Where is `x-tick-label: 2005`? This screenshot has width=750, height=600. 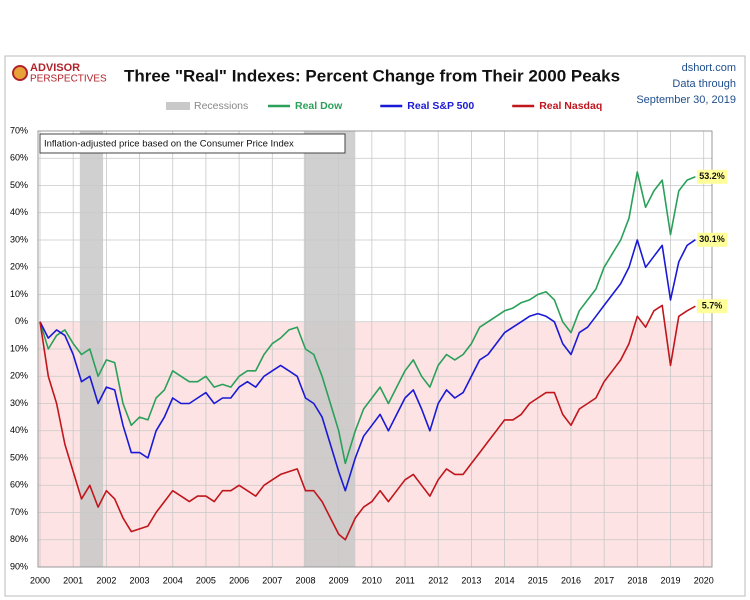
x-tick-label: 2005 is located at coordinates (206, 580).